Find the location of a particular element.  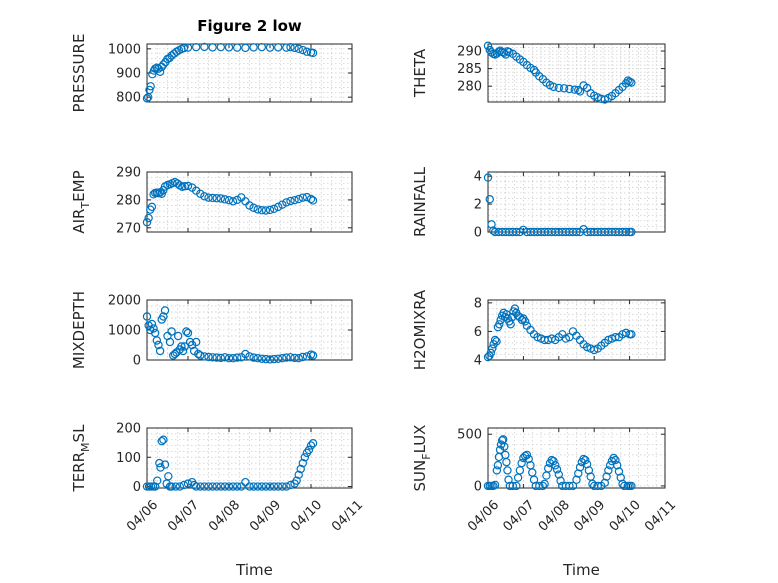

y-axis-label-main: PRESSURE is located at coordinates (79, 73).